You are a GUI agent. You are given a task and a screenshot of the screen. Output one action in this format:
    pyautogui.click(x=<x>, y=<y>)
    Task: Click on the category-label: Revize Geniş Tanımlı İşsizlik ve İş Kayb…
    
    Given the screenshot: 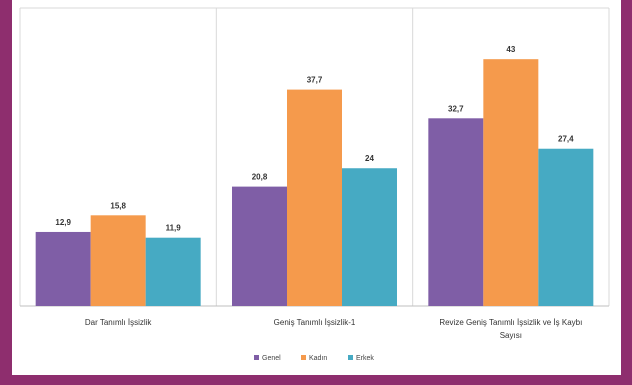 What is the action you would take?
    pyautogui.click(x=510, y=322)
    